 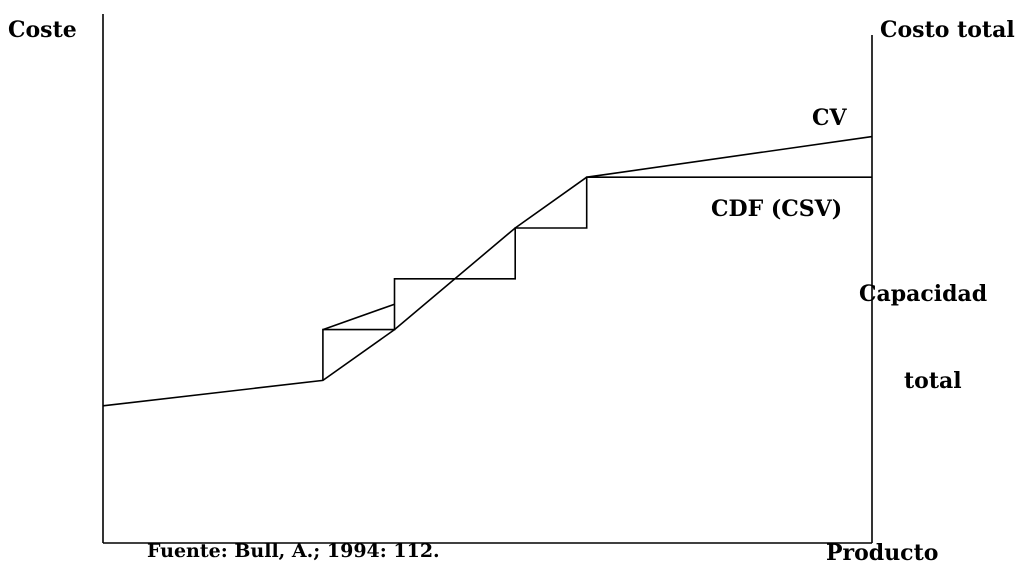 I want to click on series-label-cdf: CDF (CSV), so click(x=777, y=209).